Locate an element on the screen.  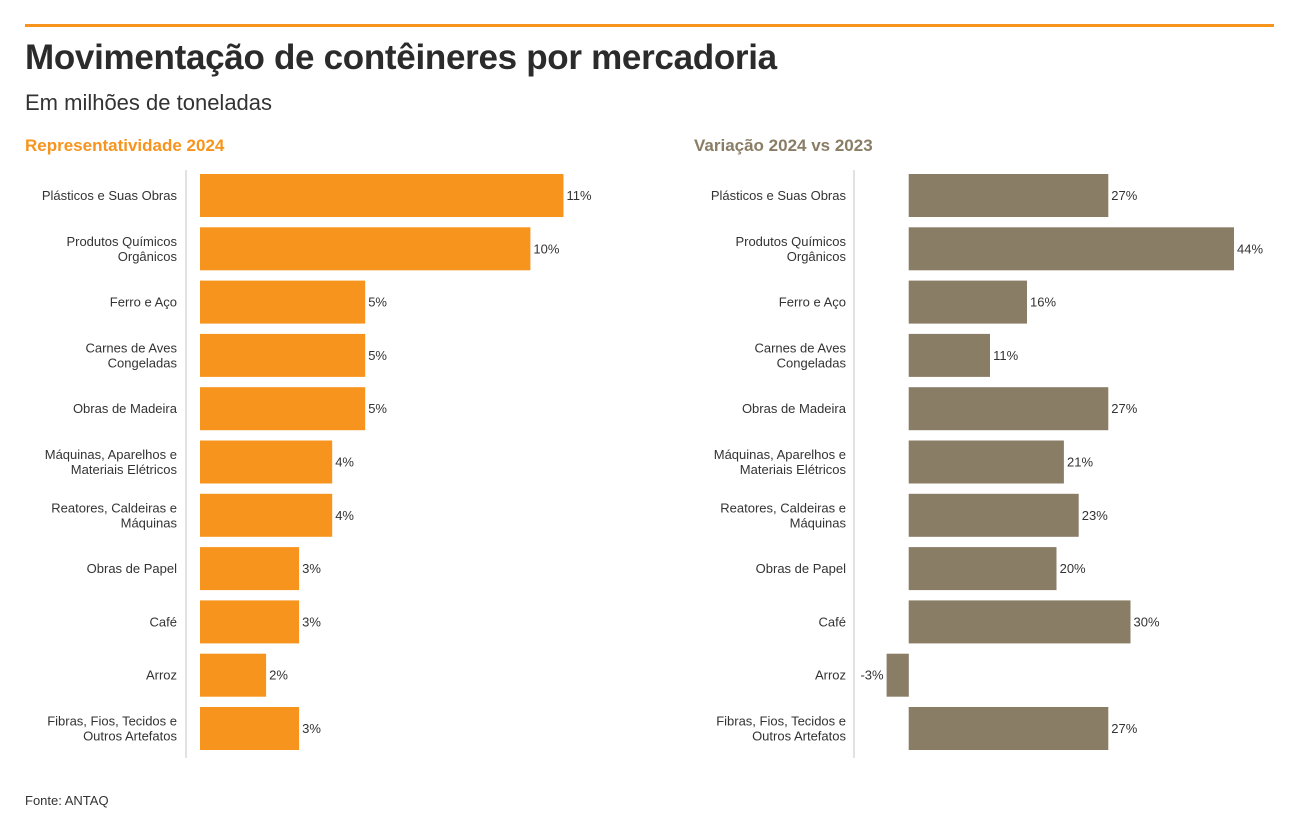
chart-subtitle: Em milhões de toneladas is located at coordinates (149, 102).